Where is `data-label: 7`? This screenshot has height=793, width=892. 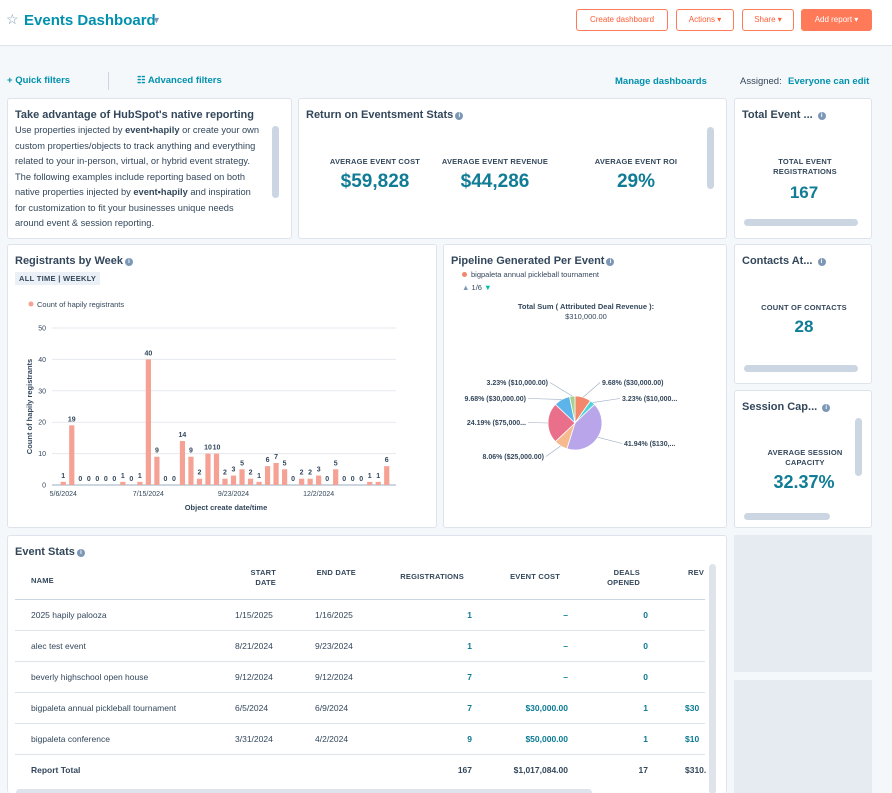 data-label: 7 is located at coordinates (276, 457).